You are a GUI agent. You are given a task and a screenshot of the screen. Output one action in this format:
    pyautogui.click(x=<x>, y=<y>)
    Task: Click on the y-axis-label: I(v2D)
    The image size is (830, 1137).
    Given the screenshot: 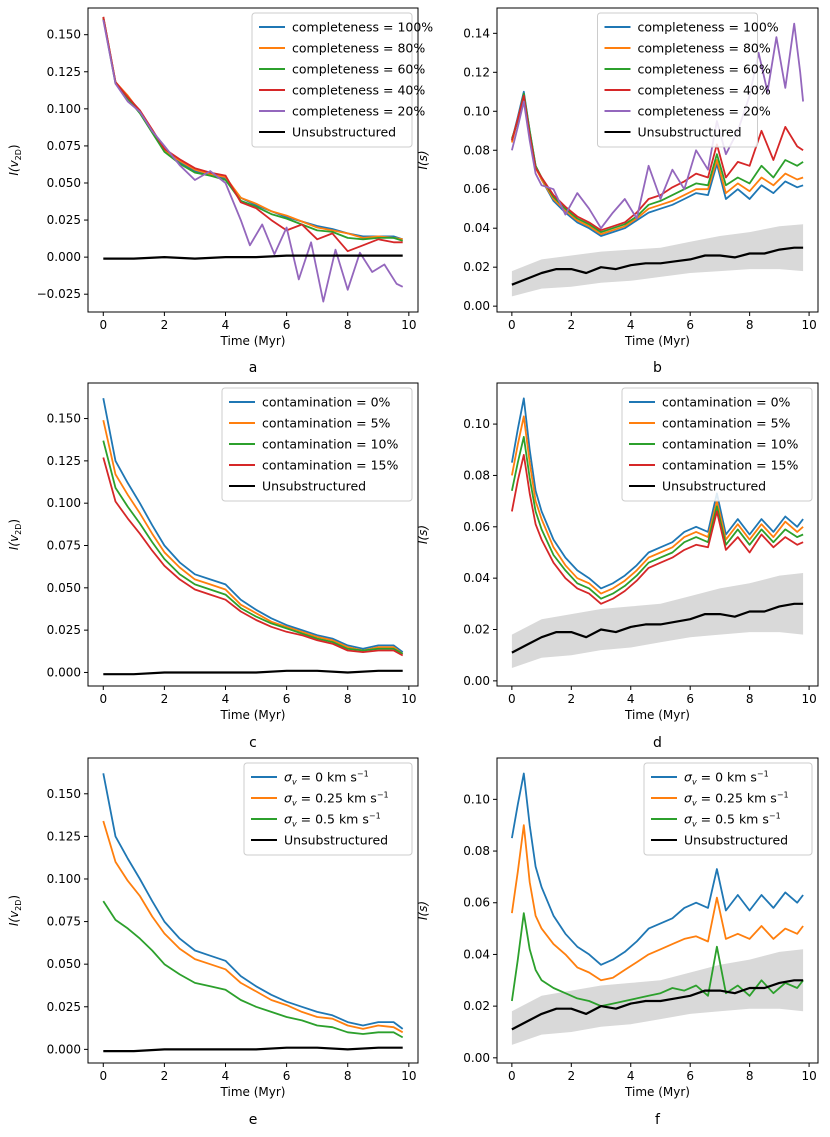 What is the action you would take?
    pyautogui.click(x=15, y=534)
    